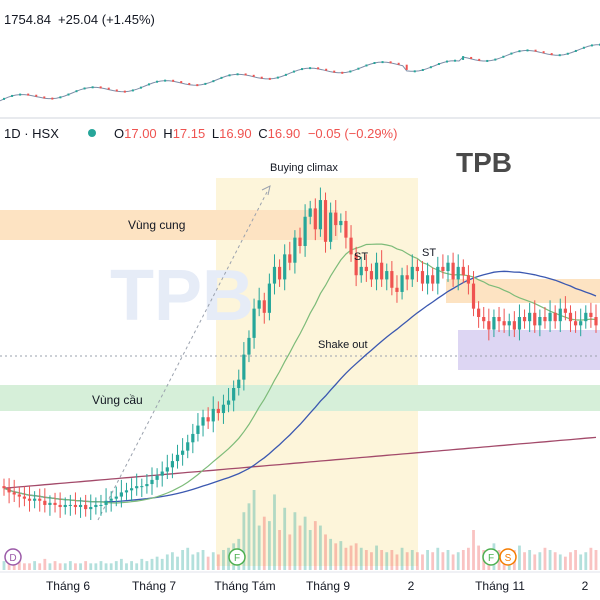 Image resolution: width=600 pixels, height=600 pixels. I want to click on supply-zone, so click(169, 225).